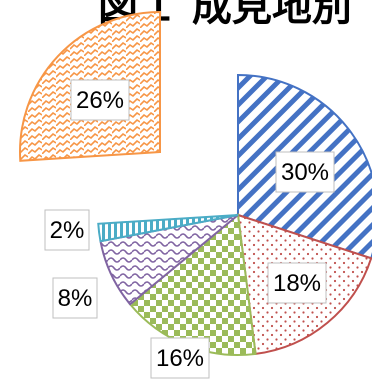 The width and height of the screenshot is (372, 383). I want to click on data-label-2: 2%, so click(67, 230).